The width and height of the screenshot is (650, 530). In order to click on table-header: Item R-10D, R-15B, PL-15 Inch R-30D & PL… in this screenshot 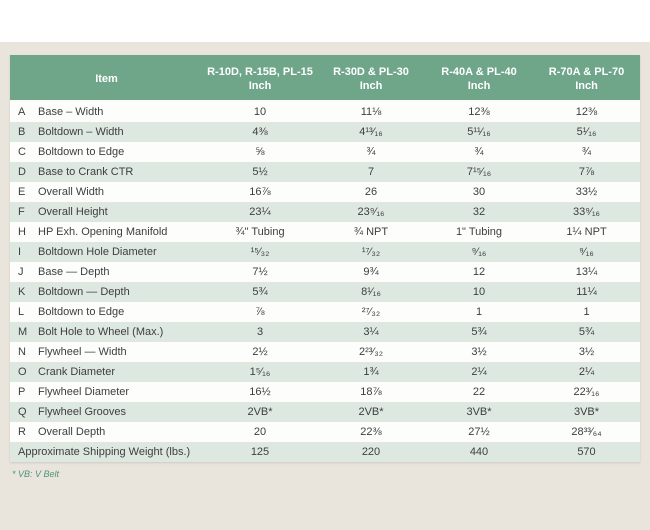, I will do `click(325, 78)`.